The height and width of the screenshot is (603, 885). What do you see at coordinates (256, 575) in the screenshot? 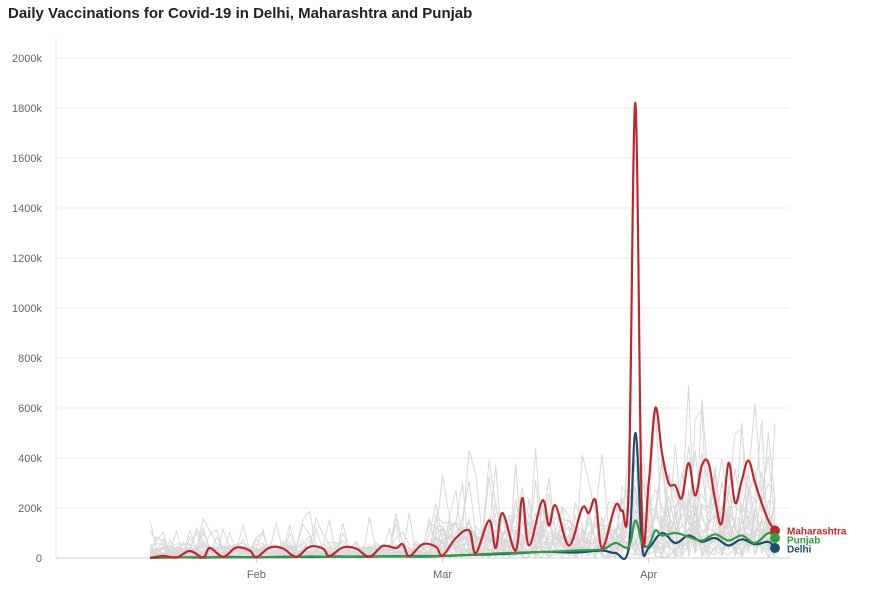
I see `x-tick-label: Feb` at bounding box center [256, 575].